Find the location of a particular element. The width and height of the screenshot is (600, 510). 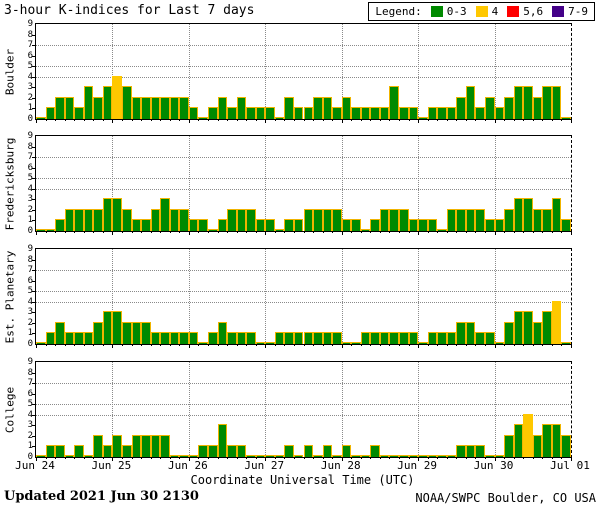

y-tick-label: 3 is located at coordinates (30, 312).